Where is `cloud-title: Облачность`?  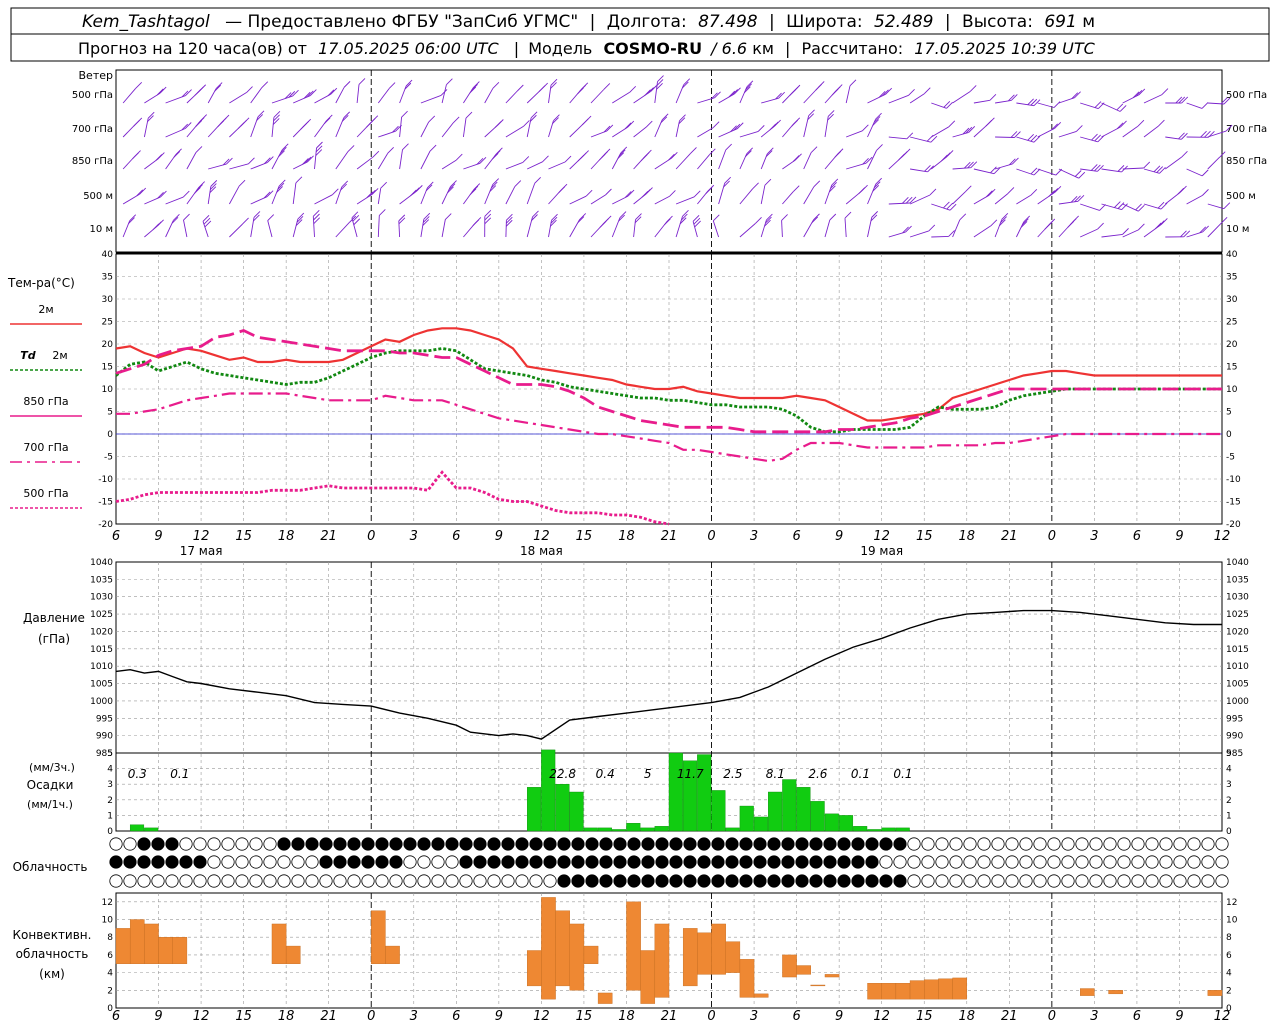
cloud-title: Облачность is located at coordinates (50, 867).